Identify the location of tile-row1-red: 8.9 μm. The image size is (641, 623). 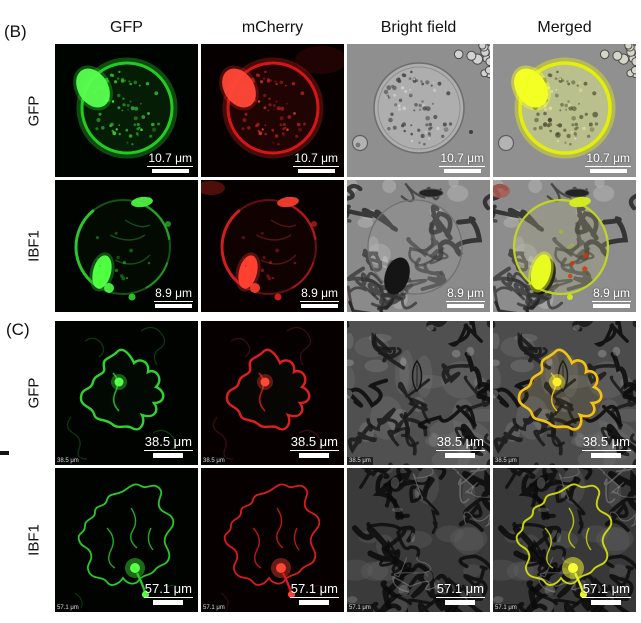
(272, 246).